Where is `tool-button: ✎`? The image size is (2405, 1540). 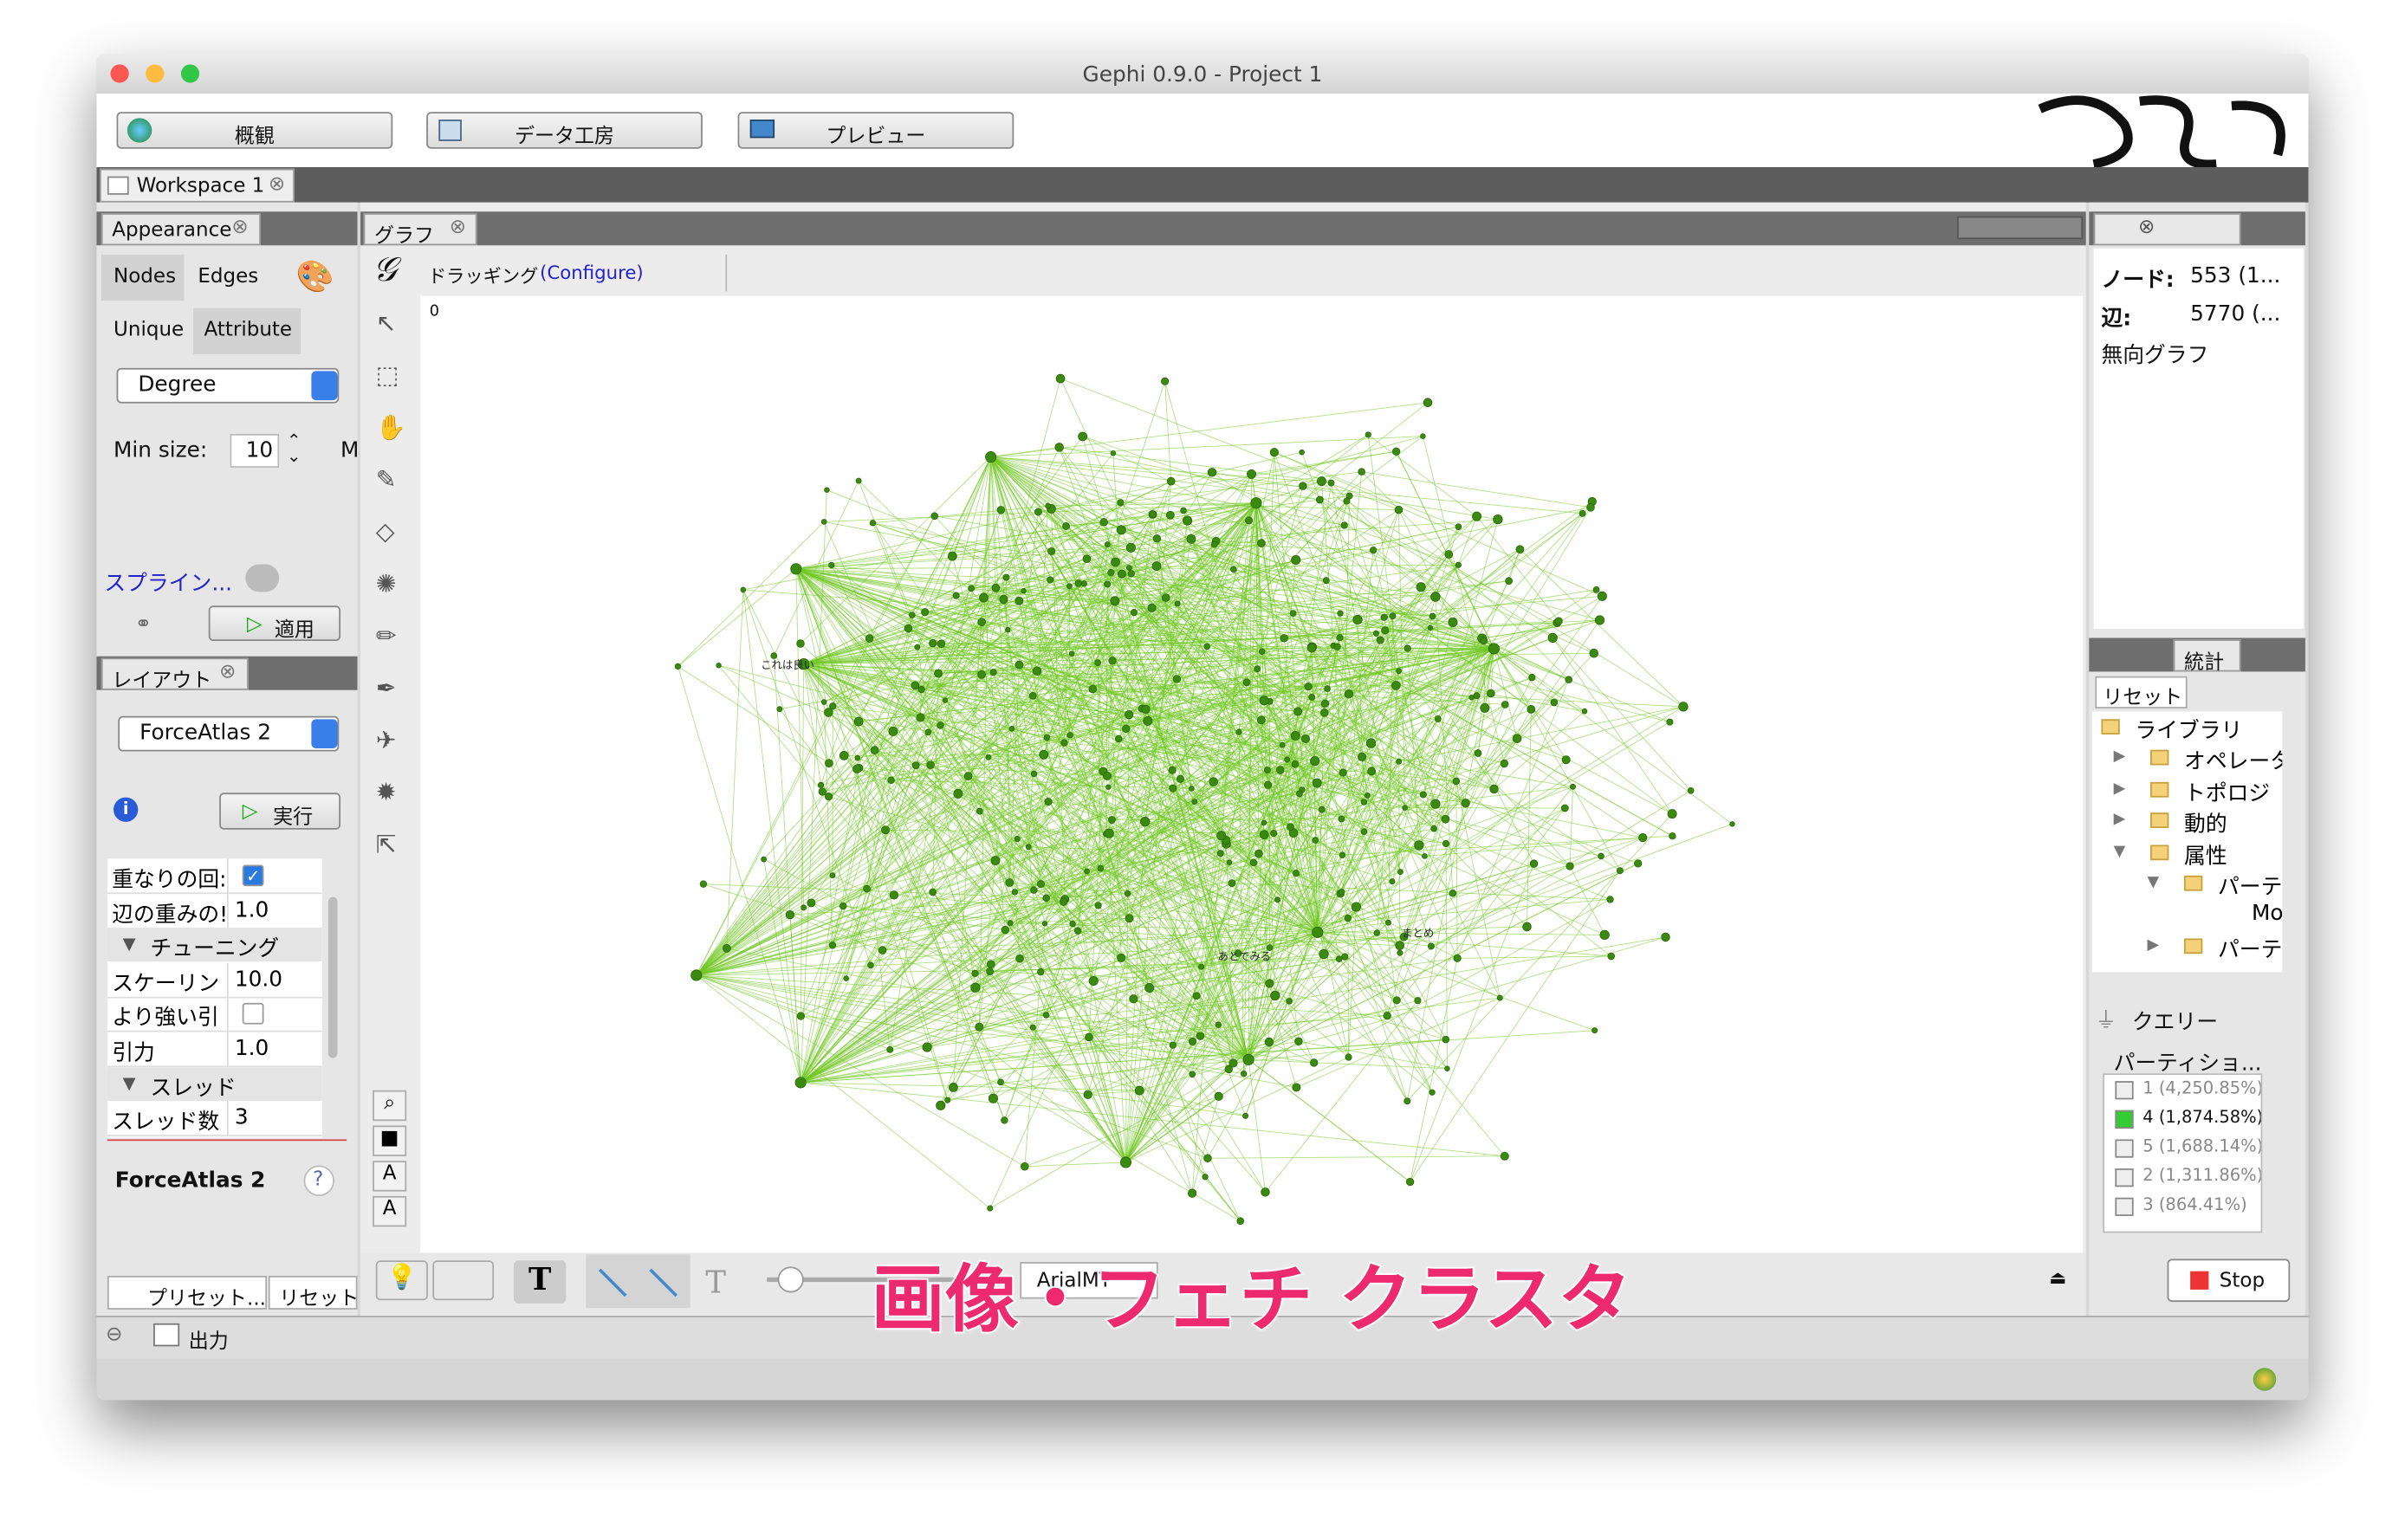
tool-button: ✎ is located at coordinates (386, 479).